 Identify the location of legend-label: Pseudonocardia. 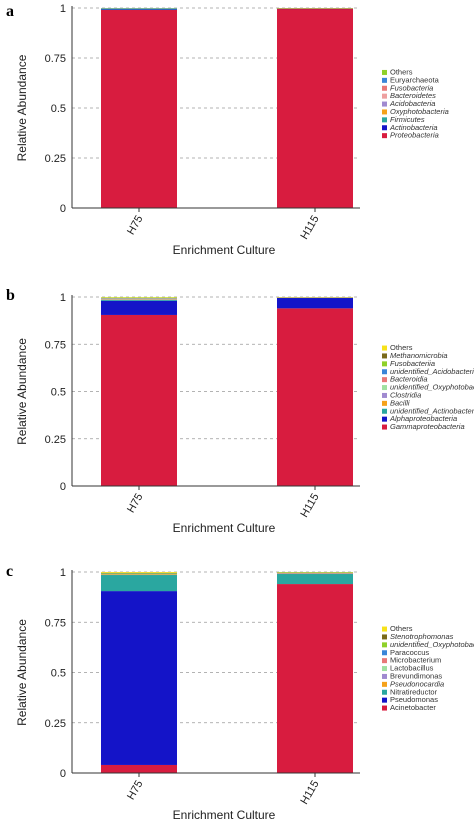
(417, 683).